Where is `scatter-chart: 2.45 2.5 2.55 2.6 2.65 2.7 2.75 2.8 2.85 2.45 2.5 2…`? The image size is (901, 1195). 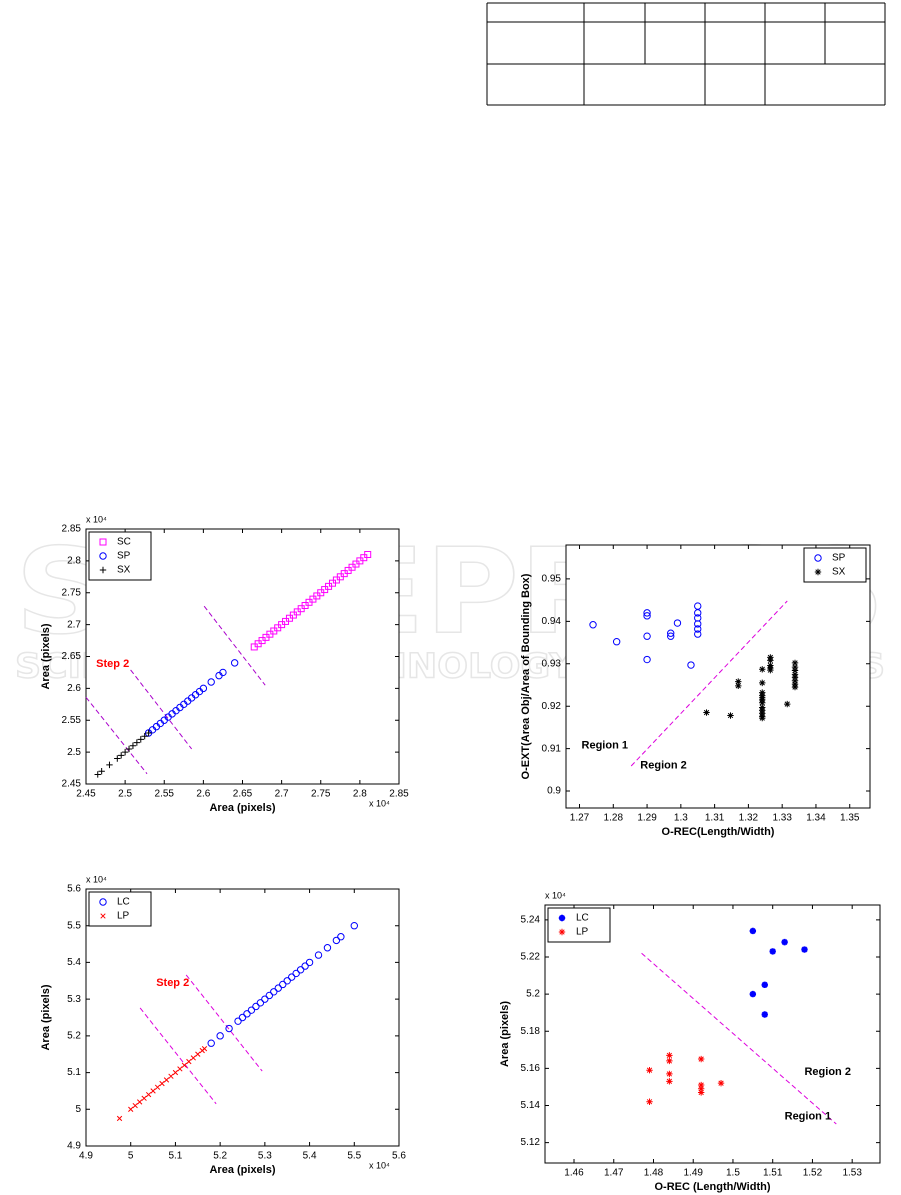
scatter-chart: 2.45 2.5 2.55 2.6 2.65 2.7 2.75 2.8 2.85 2.45 2.5 2… is located at coordinates (224, 664).